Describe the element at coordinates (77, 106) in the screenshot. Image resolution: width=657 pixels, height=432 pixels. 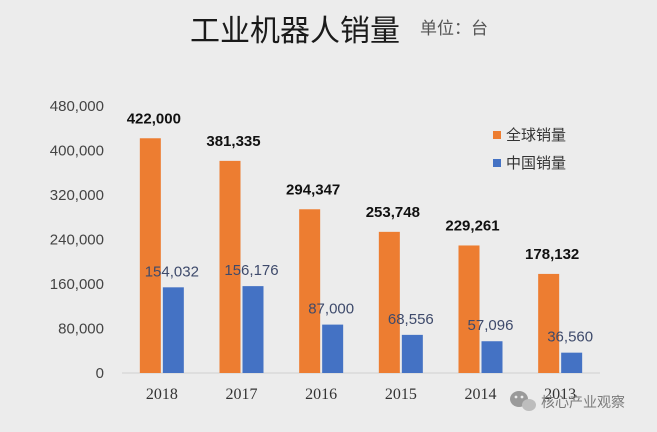
I see `y-tick-label: 480,000` at that location.